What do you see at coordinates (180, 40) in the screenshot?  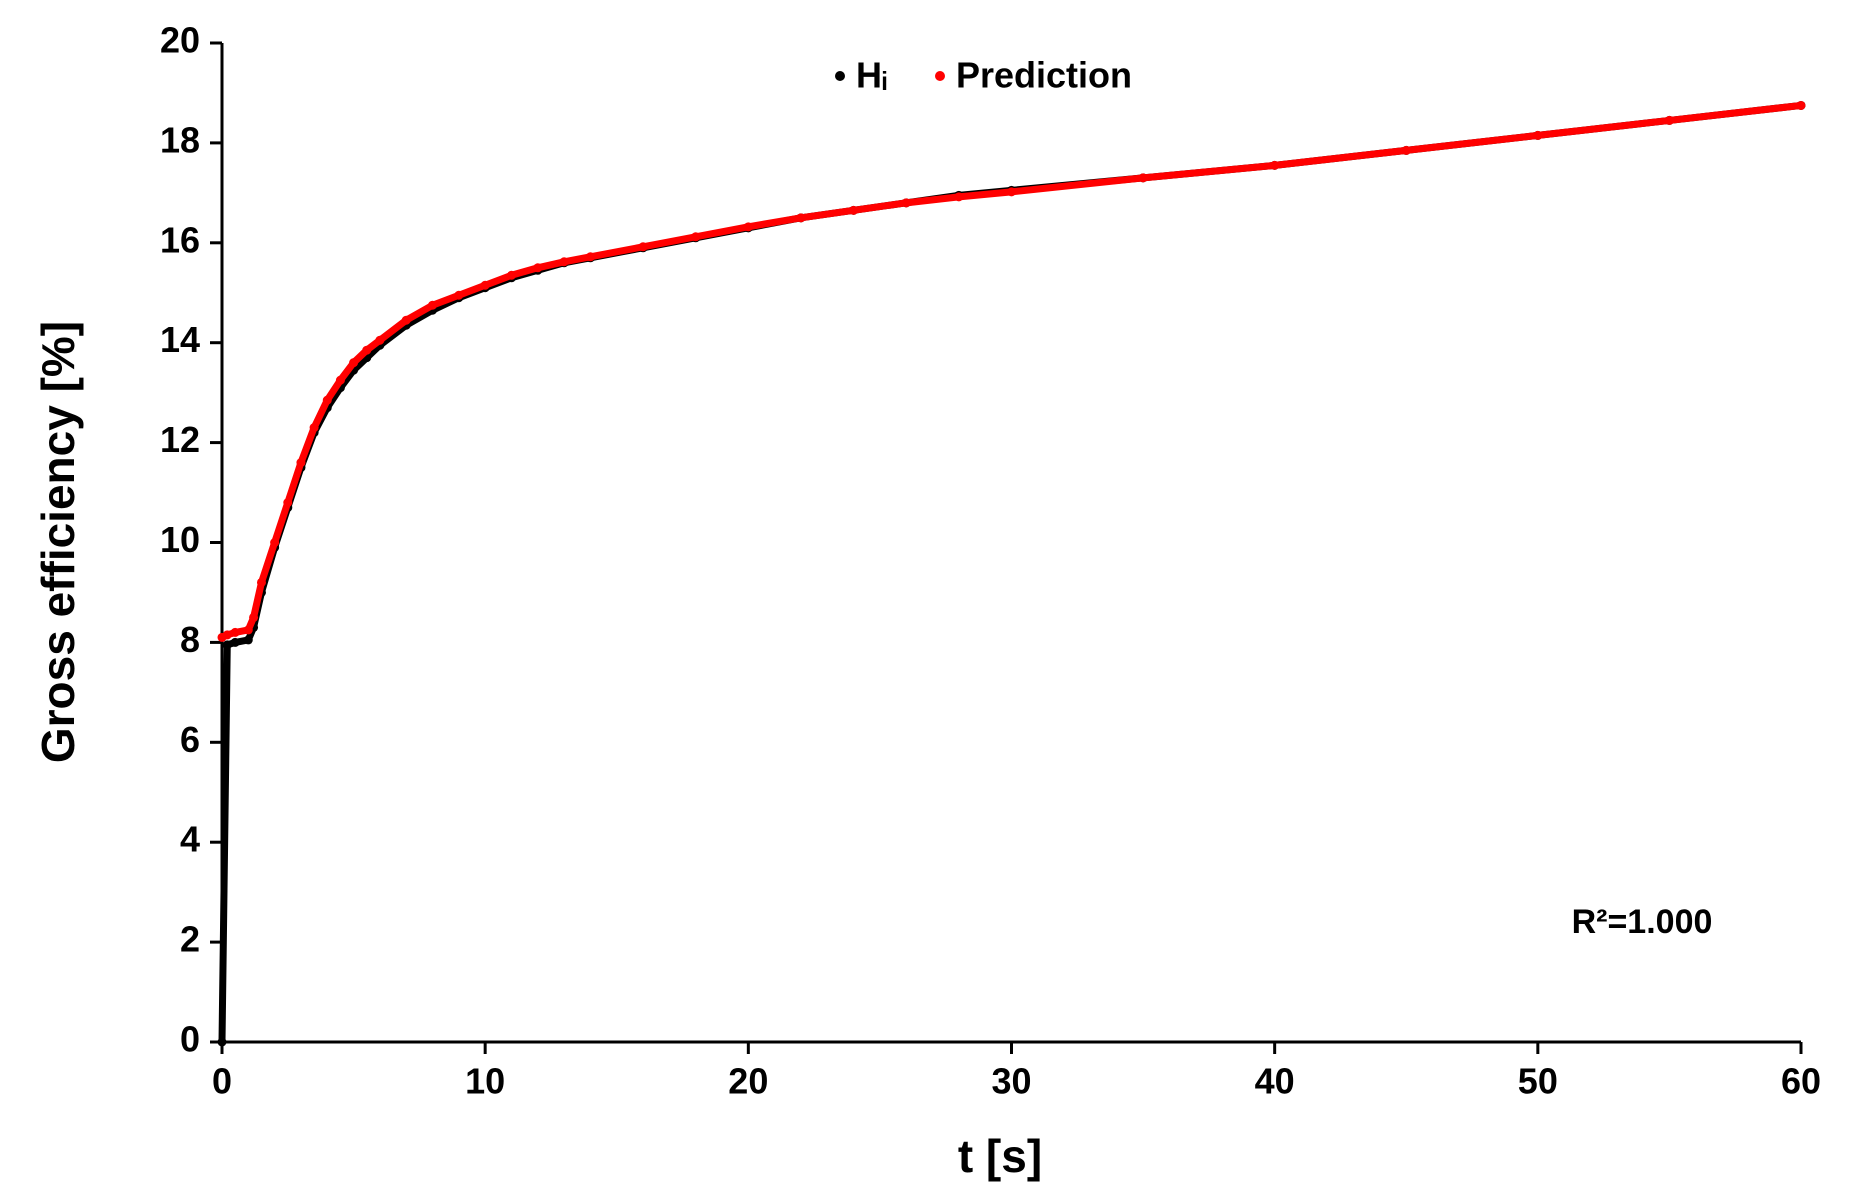 I see `y-tick-label: 20` at bounding box center [180, 40].